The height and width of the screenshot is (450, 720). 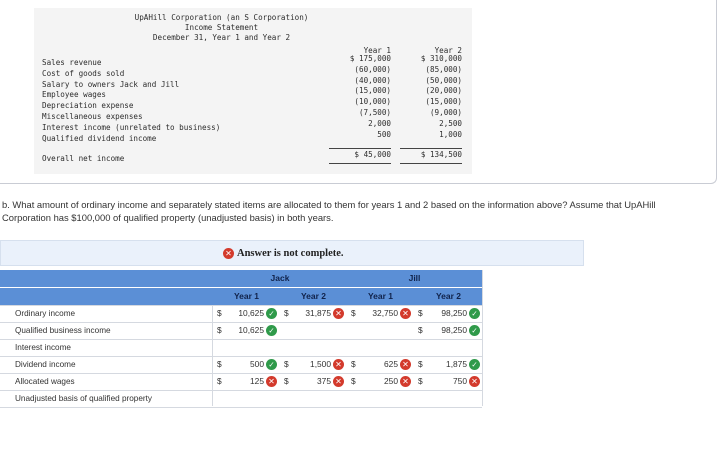 I want to click on answer-input: 1,500, so click(x=320, y=364).